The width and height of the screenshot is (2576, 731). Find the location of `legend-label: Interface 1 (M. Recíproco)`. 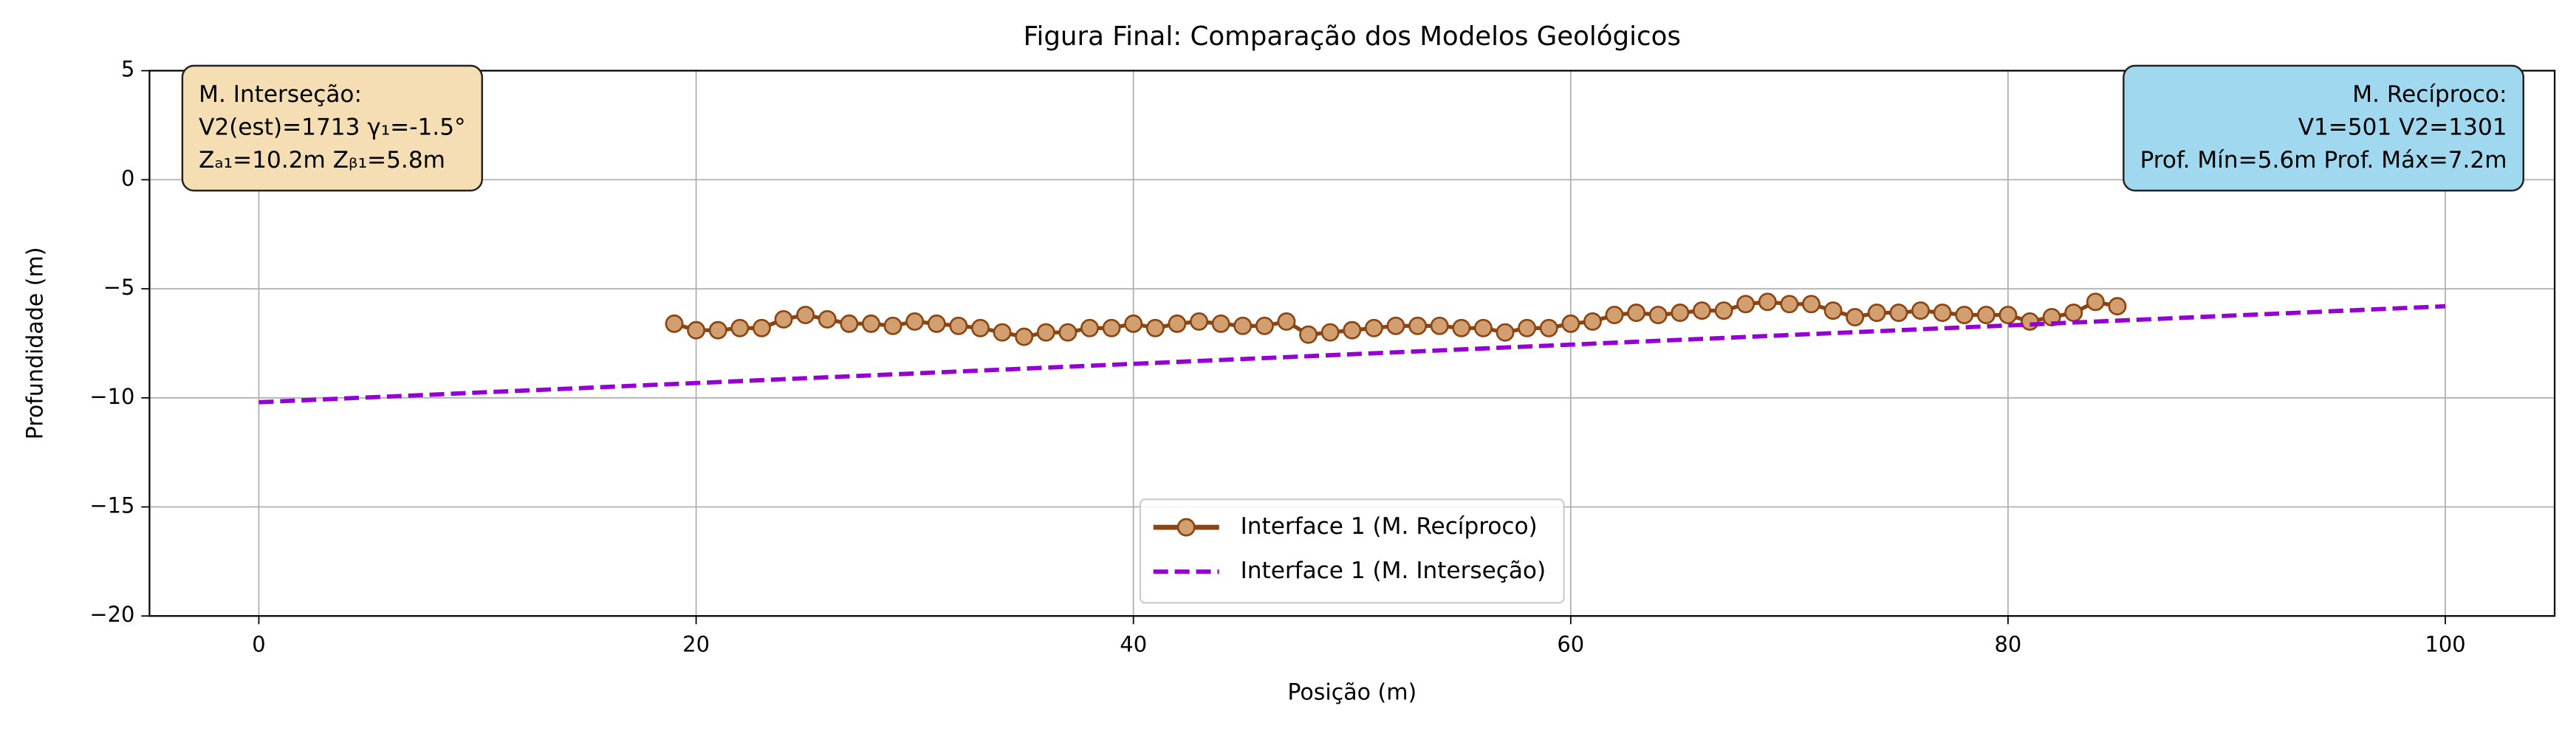

legend-label: Interface 1 (M. Recíproco) is located at coordinates (1389, 526).